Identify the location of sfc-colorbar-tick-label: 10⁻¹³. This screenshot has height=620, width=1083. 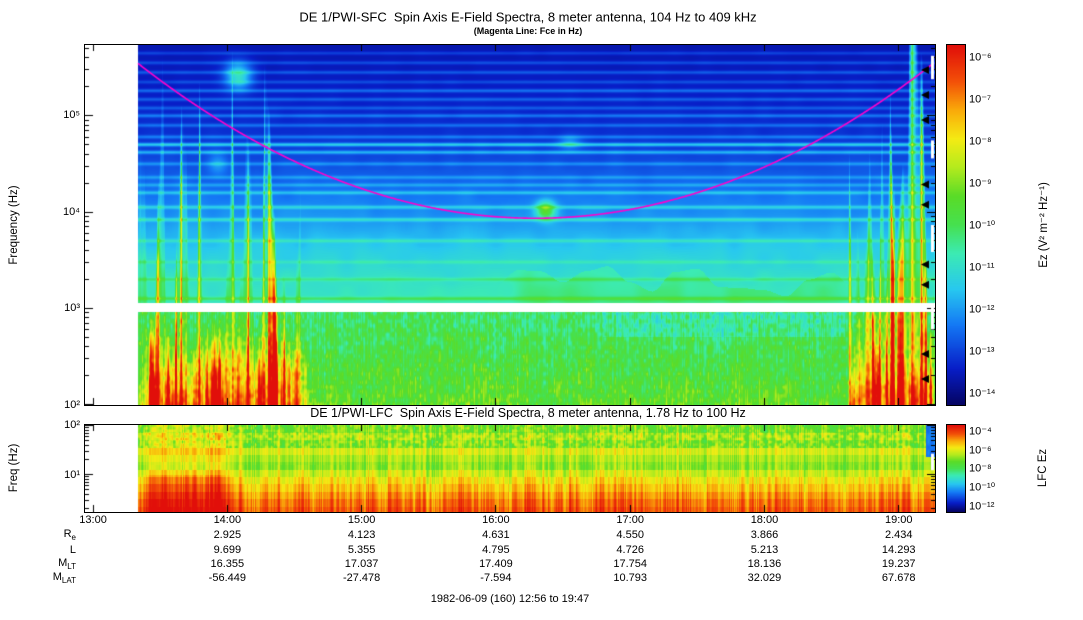
(982, 351).